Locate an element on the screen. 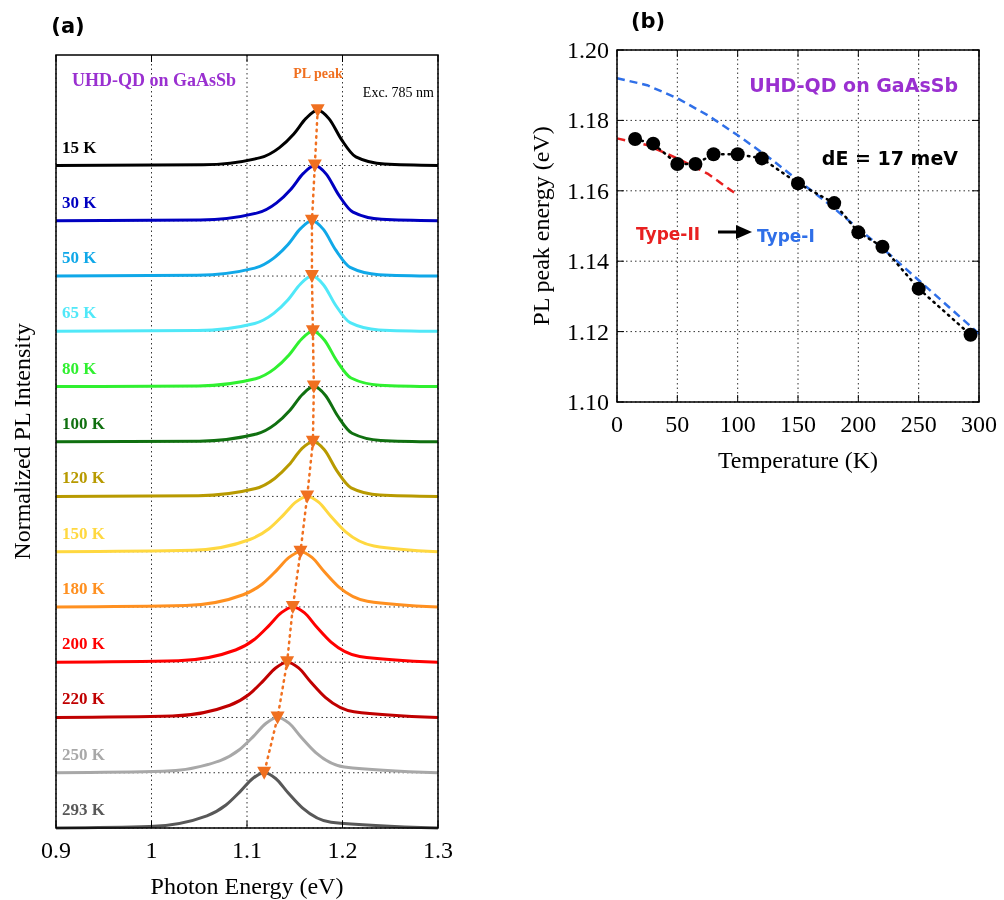  y-tick-label: 1.14 is located at coordinates (588, 261).